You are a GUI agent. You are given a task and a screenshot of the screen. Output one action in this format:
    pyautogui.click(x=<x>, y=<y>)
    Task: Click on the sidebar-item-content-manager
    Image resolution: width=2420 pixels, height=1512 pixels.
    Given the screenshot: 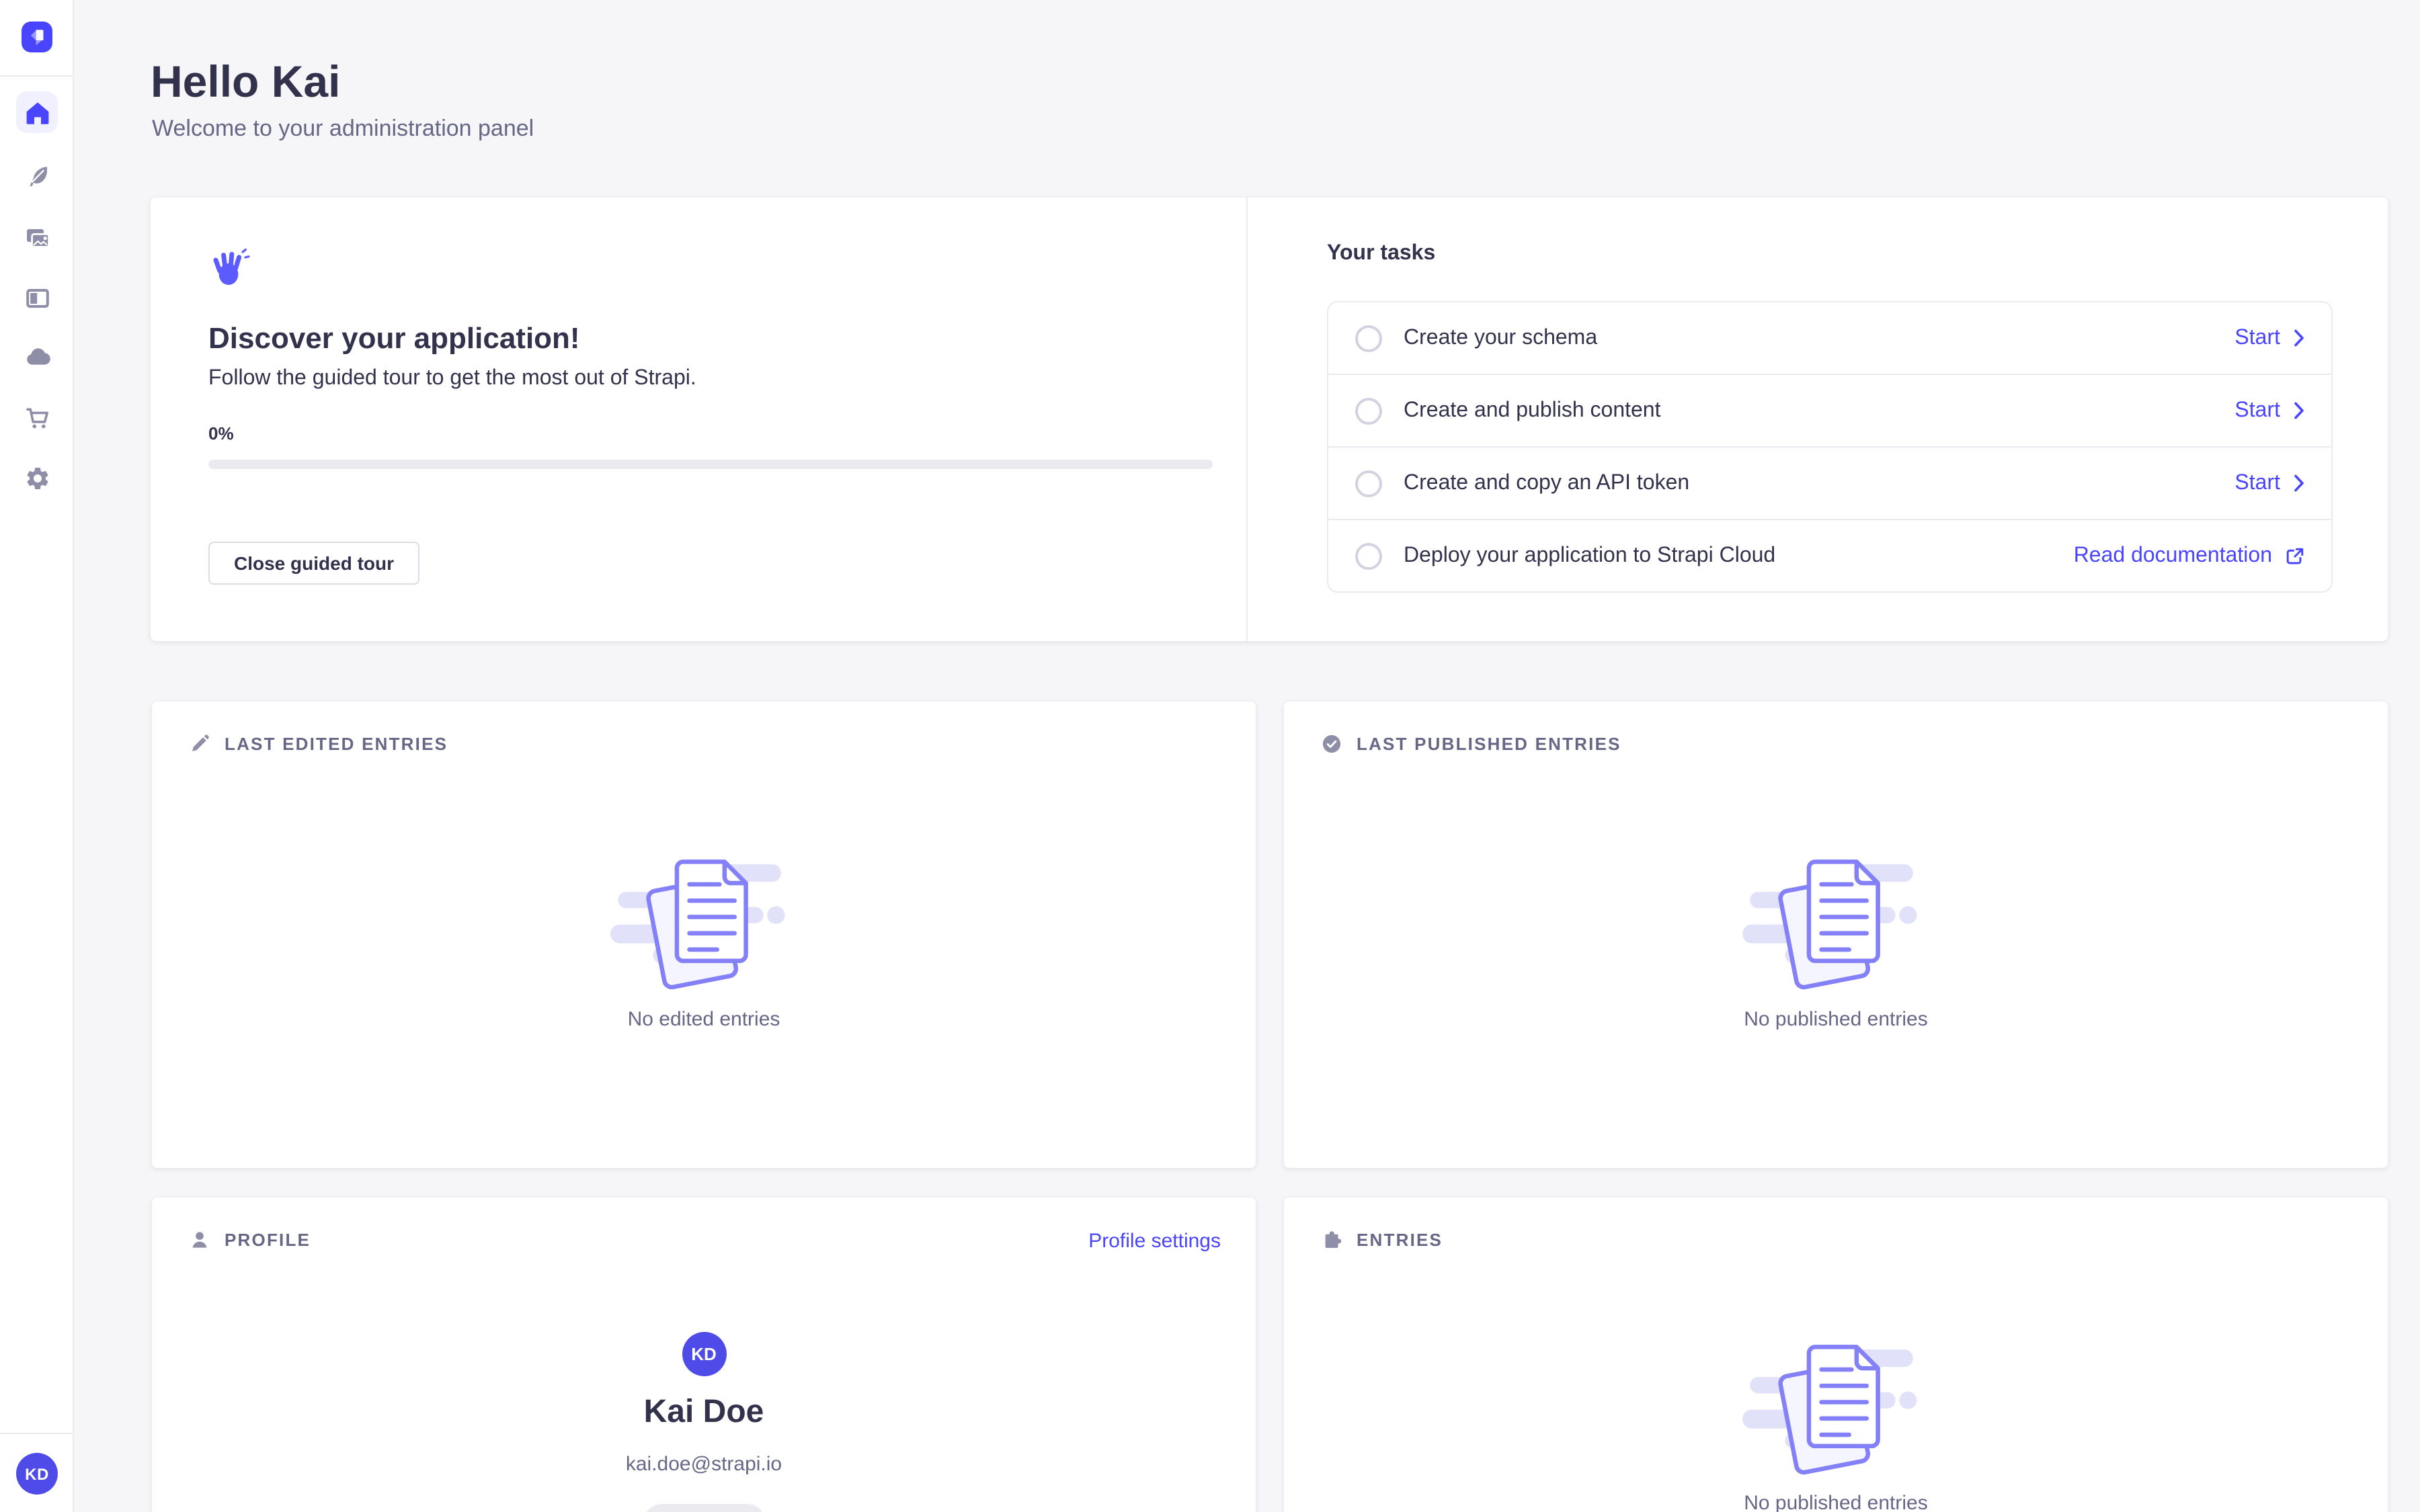 What is the action you would take?
    pyautogui.click(x=37, y=175)
    